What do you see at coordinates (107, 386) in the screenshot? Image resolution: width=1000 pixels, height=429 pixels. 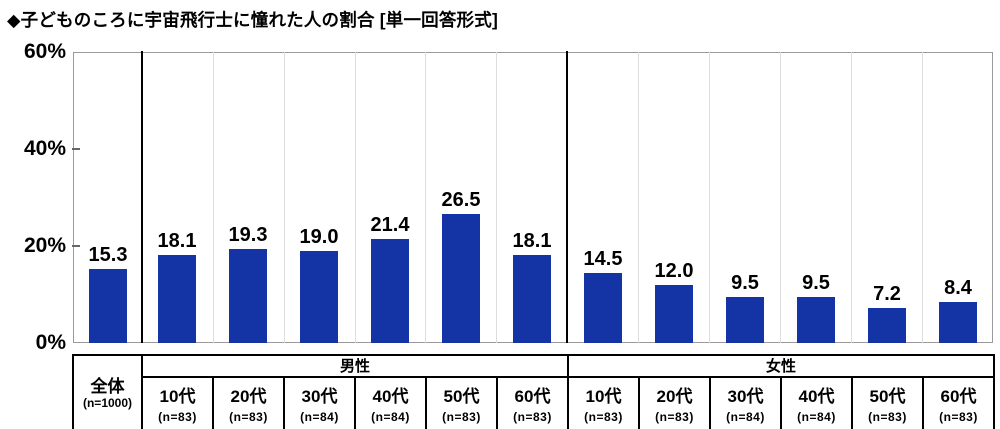 I see `total-label: 全体` at bounding box center [107, 386].